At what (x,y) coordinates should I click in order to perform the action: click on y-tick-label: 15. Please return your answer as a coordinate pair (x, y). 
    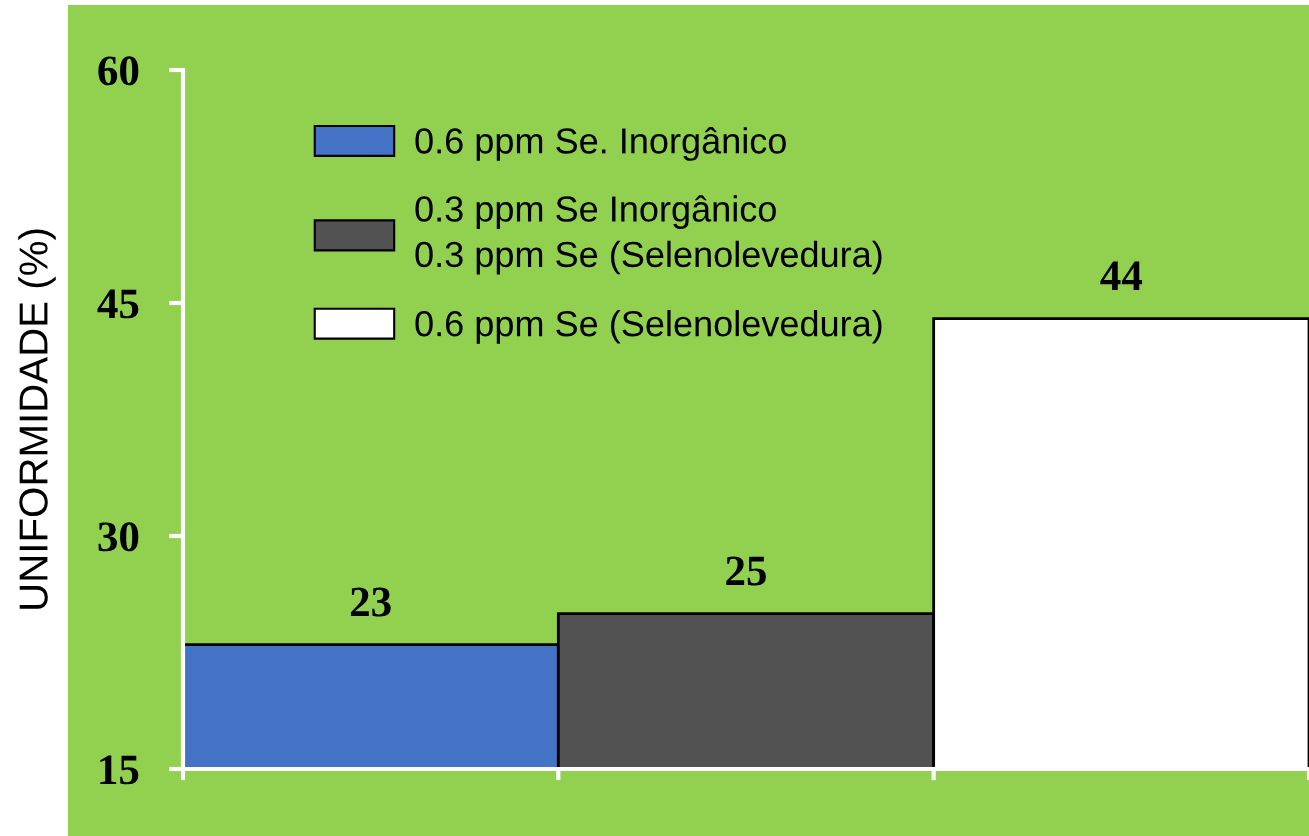
    Looking at the image, I should click on (119, 770).